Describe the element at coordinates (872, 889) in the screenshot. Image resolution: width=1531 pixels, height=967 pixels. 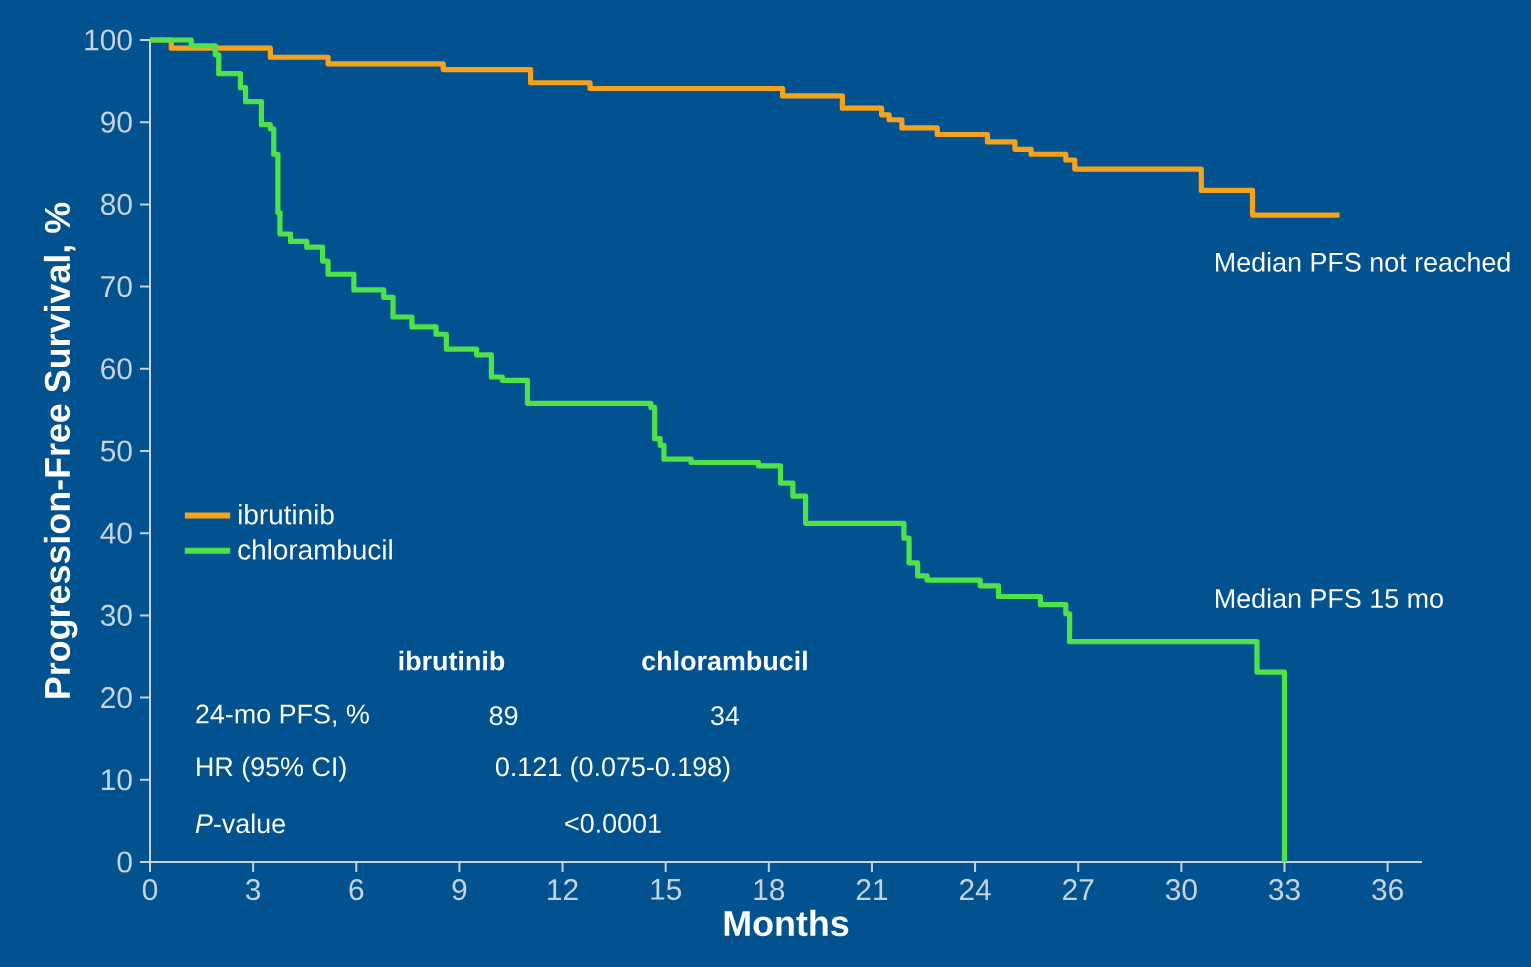
I see `x-tick-label: 21` at that location.